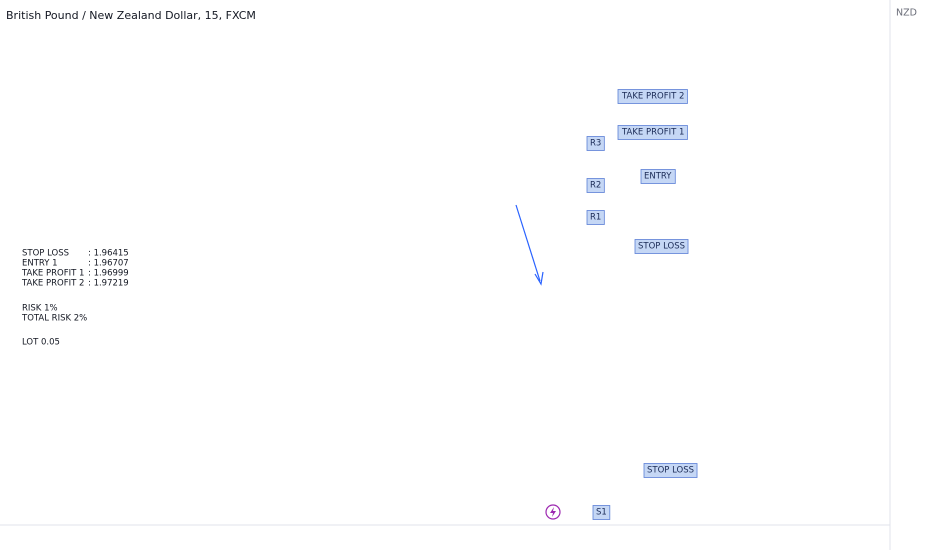 Image resolution: width=932 pixels, height=550 pixels. I want to click on note-total-risk: TOTAL RISK 2%, so click(54, 319).